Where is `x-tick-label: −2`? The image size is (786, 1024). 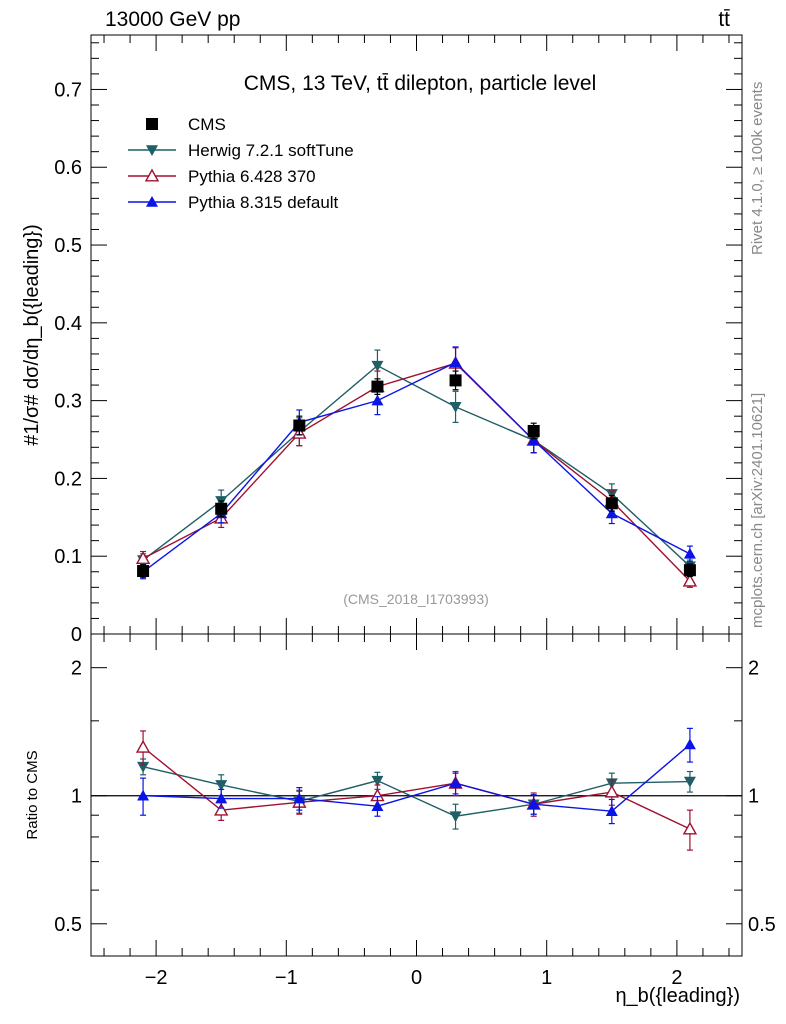
x-tick-label: −2 is located at coordinates (156, 978).